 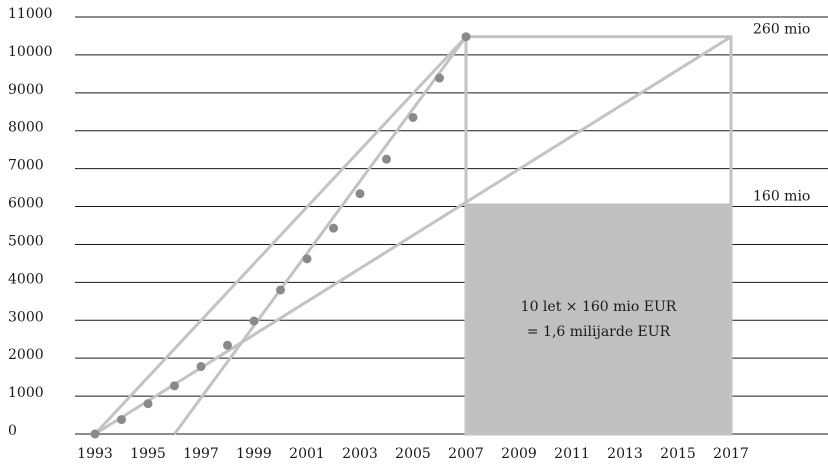 What do you see at coordinates (26, 204) in the screenshot?
I see `y-tick-label: 6000` at bounding box center [26, 204].